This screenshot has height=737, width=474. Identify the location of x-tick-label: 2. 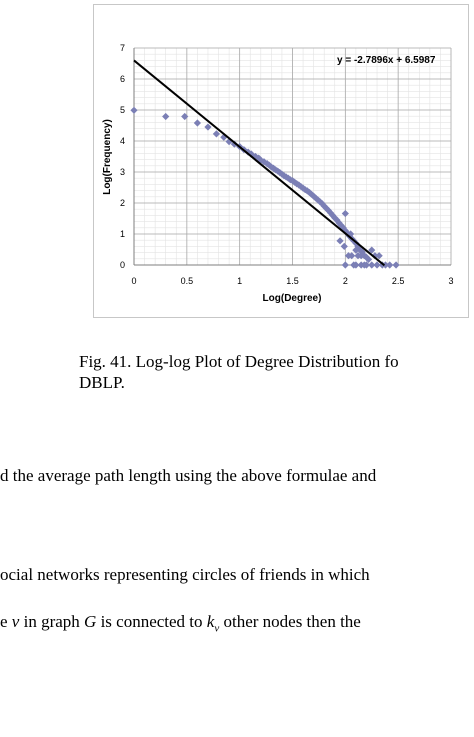
(345, 281).